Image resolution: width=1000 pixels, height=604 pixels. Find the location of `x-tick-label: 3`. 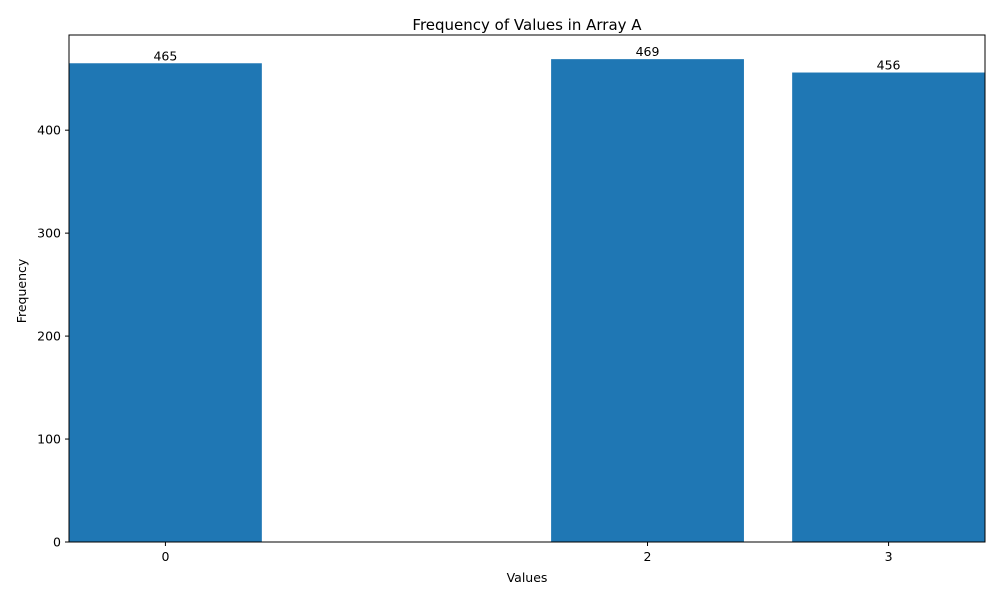

x-tick-label: 3 is located at coordinates (889, 556).